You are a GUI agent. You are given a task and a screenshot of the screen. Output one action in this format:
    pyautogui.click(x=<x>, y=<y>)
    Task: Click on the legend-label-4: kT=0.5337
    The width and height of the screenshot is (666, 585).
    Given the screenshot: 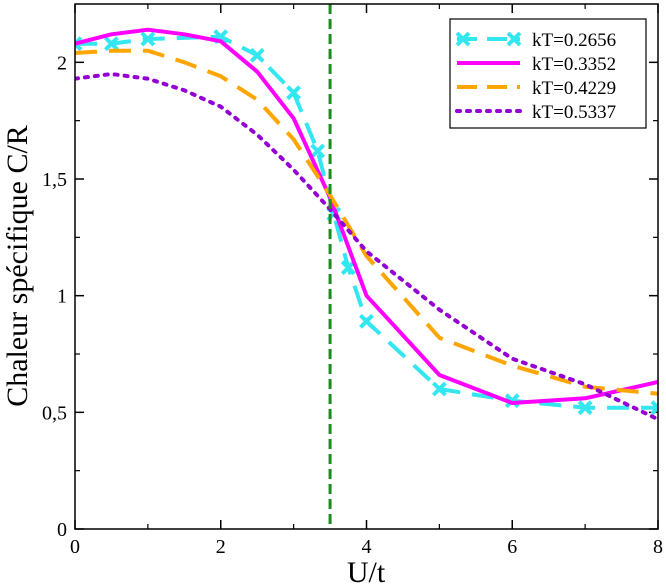 What is the action you would take?
    pyautogui.click(x=574, y=112)
    